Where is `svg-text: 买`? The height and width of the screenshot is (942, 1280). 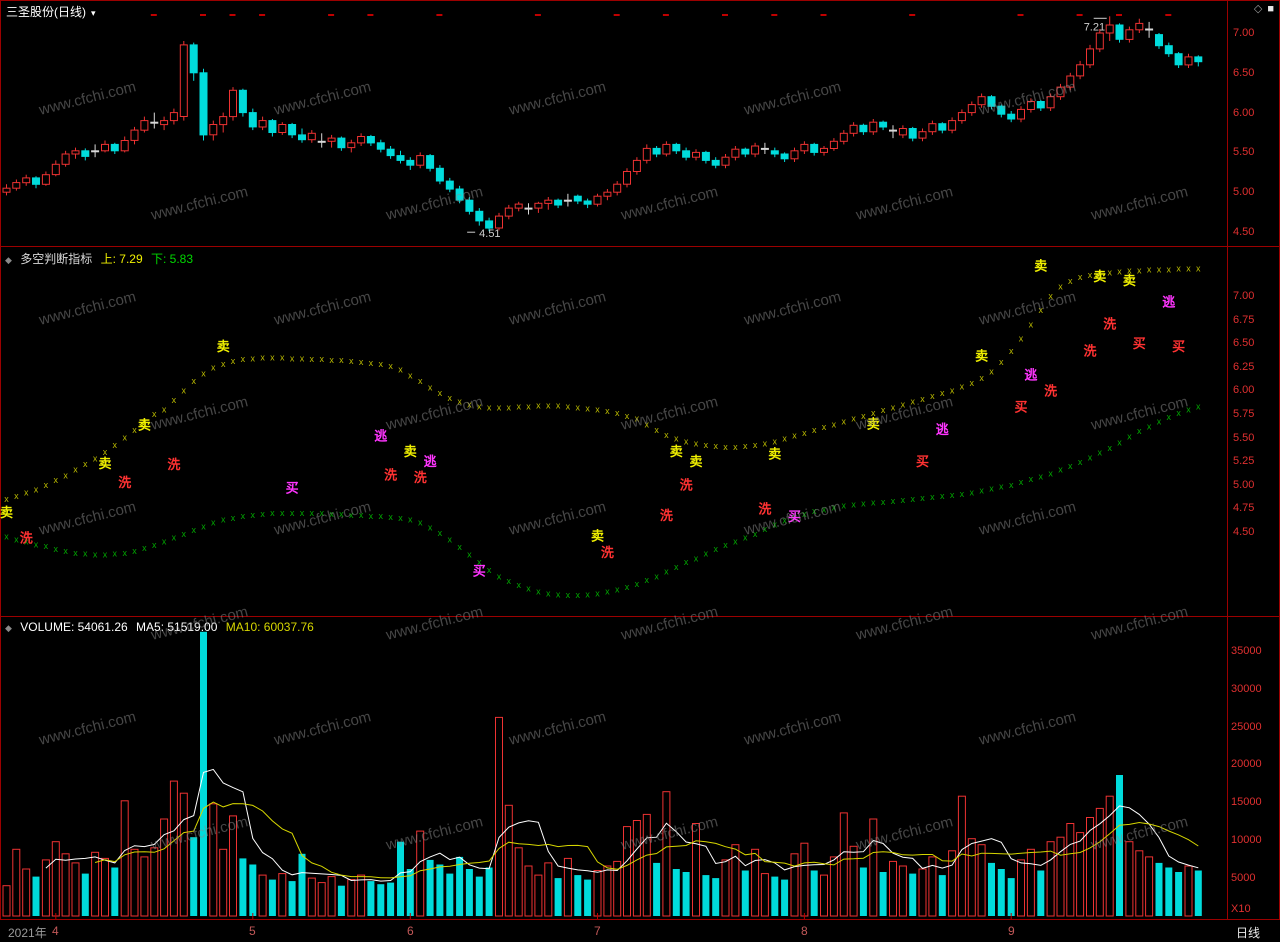 svg-text: 买 is located at coordinates (1020, 406).